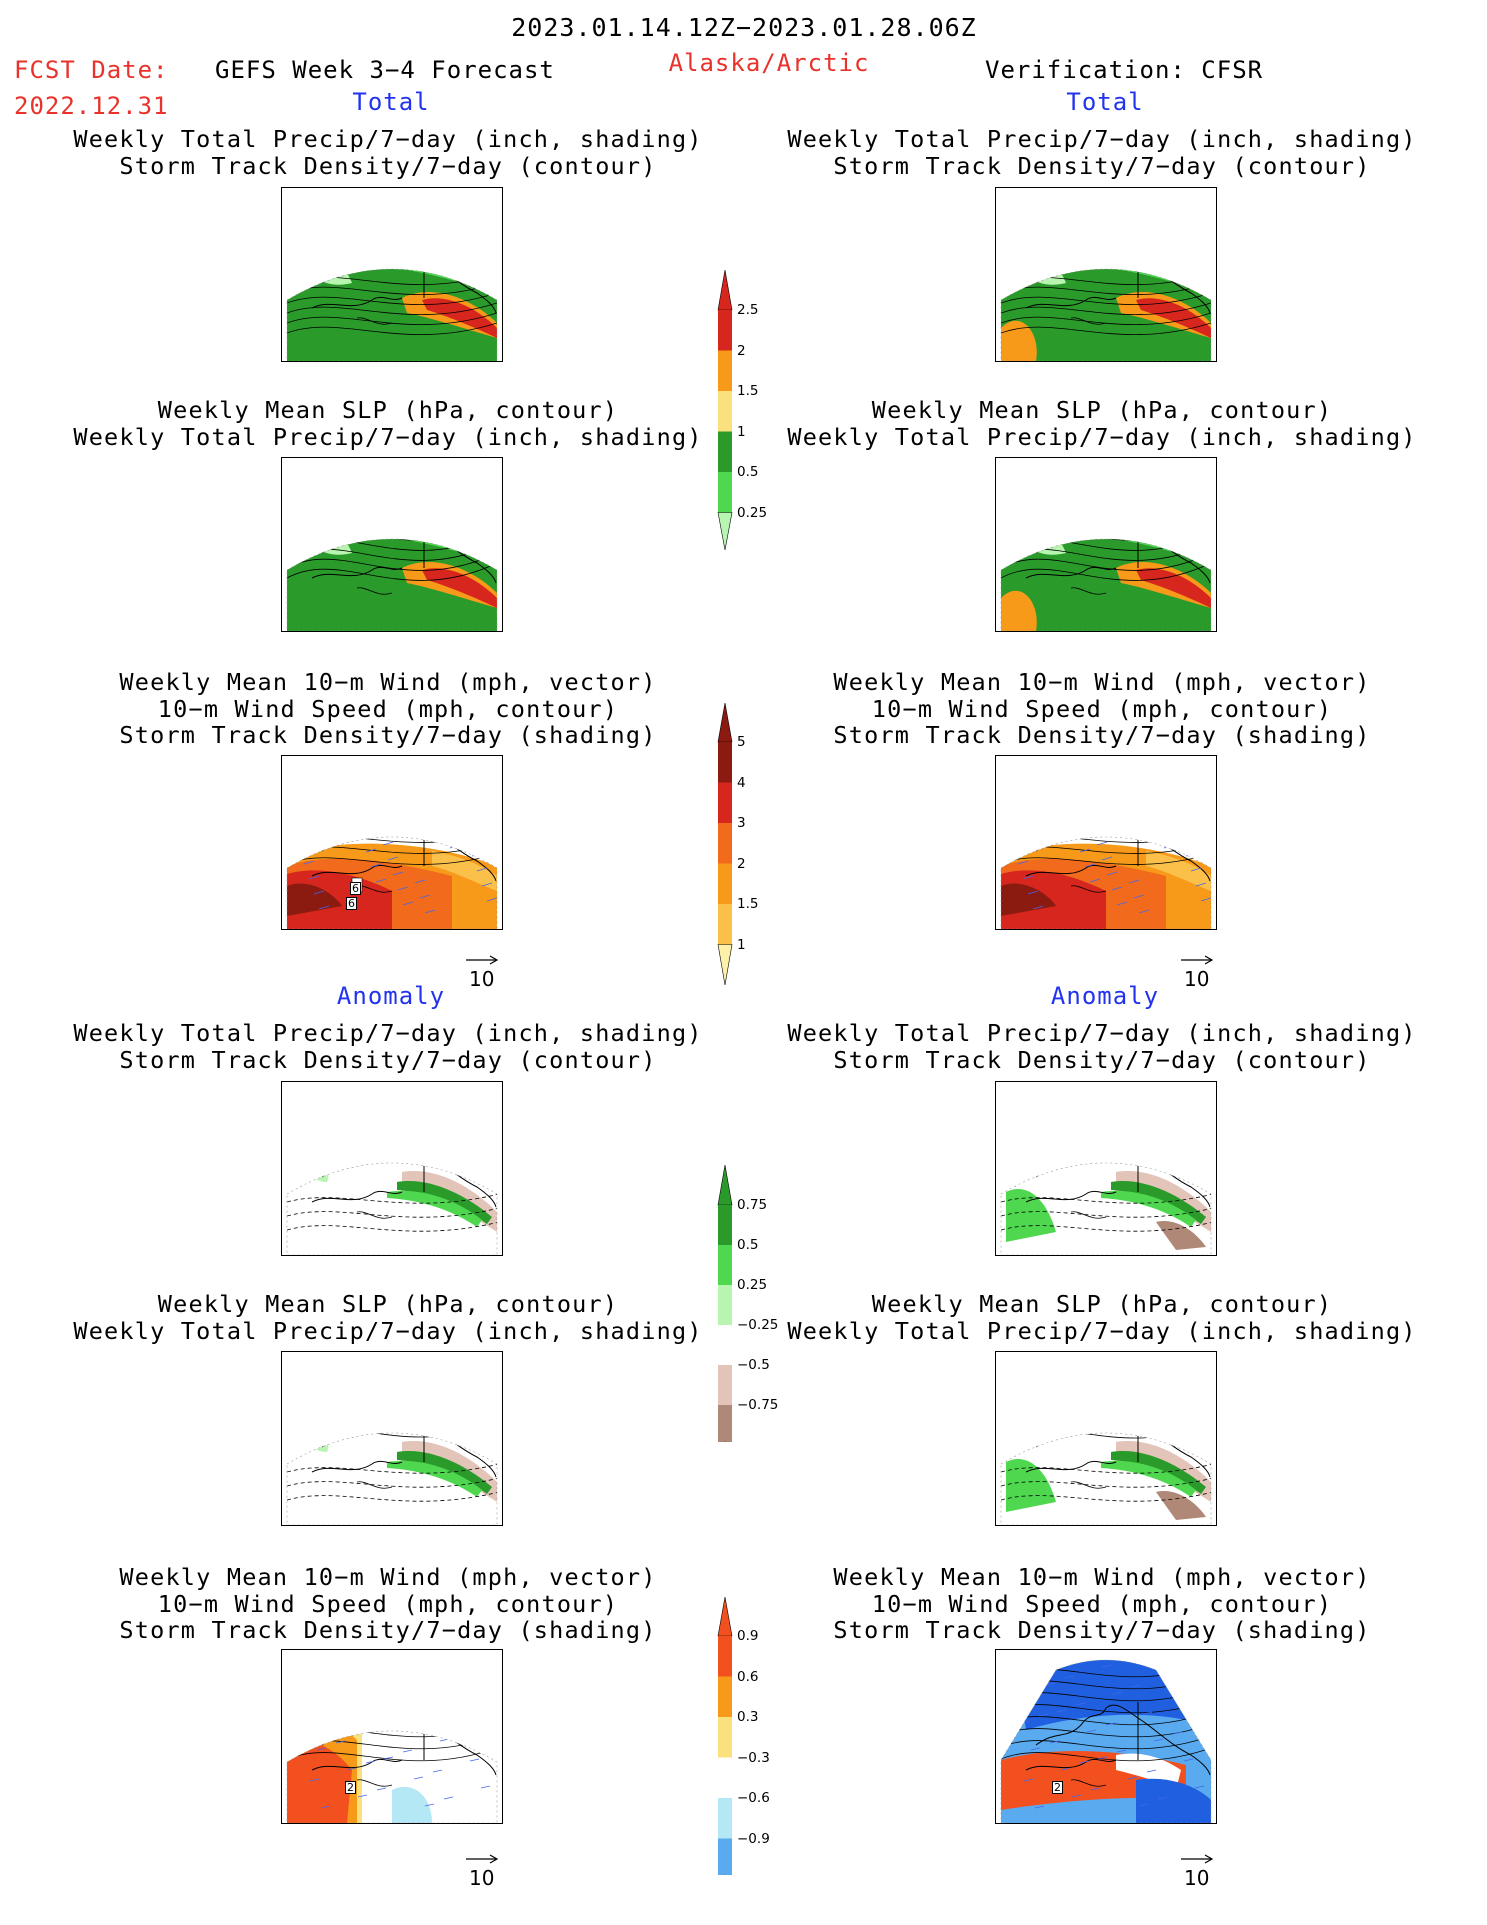 The height and width of the screenshot is (1925, 1487). Describe the element at coordinates (748, 1636) in the screenshot. I see `colorbar-label-storm_anom-0: 0.9` at that location.